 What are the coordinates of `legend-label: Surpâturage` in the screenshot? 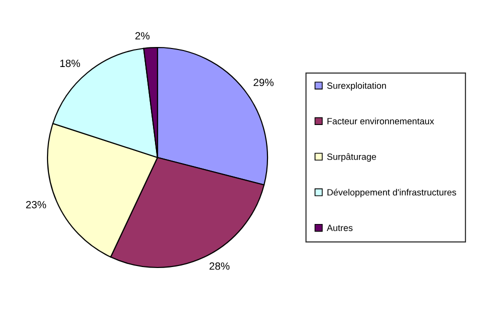 It's located at (351, 157).